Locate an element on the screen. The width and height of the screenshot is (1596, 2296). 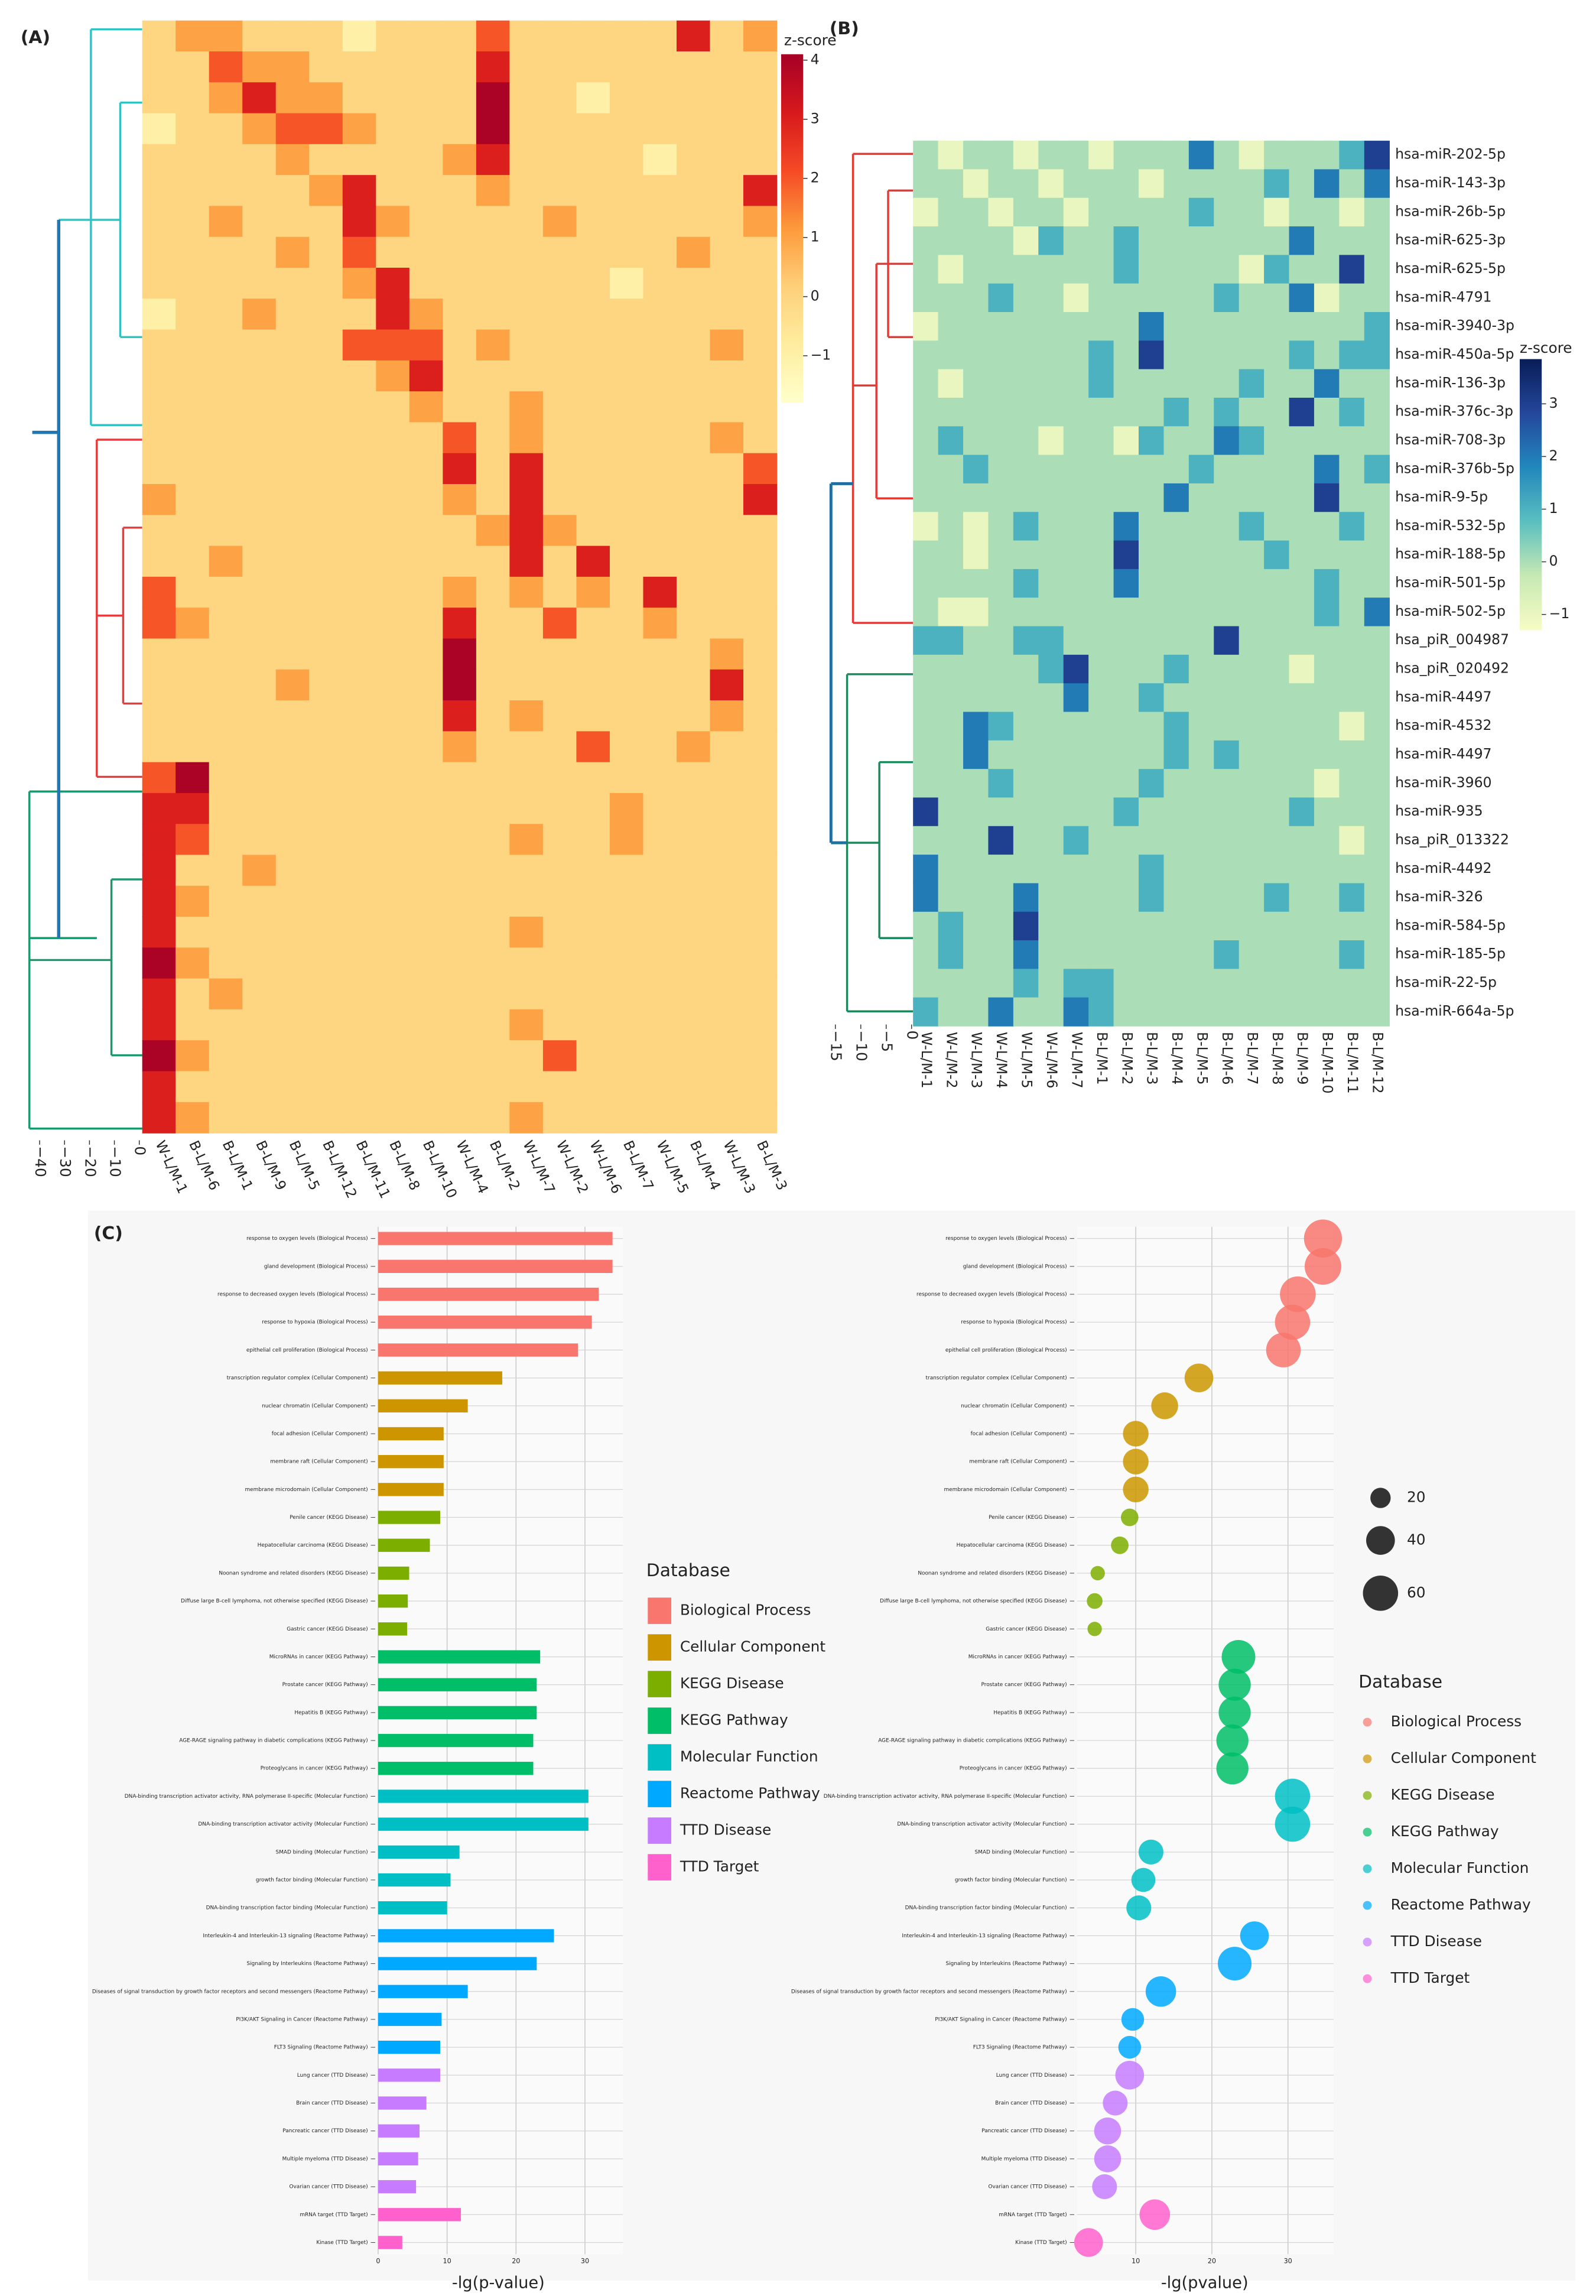
row-label: hsa-miR-185-5p is located at coordinates (1450, 954).